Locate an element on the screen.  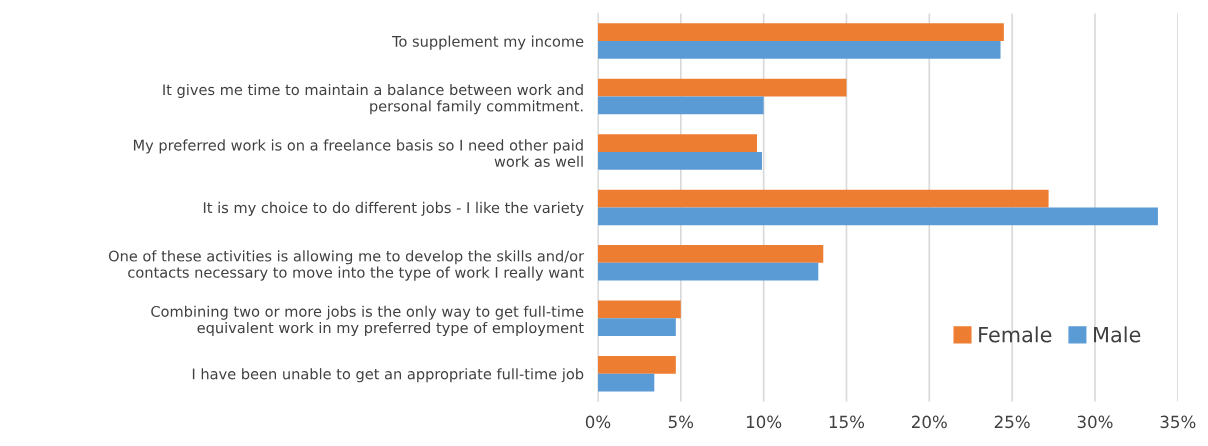
y-tick-label: Combining two or more jobs is the only way to get full-time equivalent work in my preferred type of employment is located at coordinates (367, 321).